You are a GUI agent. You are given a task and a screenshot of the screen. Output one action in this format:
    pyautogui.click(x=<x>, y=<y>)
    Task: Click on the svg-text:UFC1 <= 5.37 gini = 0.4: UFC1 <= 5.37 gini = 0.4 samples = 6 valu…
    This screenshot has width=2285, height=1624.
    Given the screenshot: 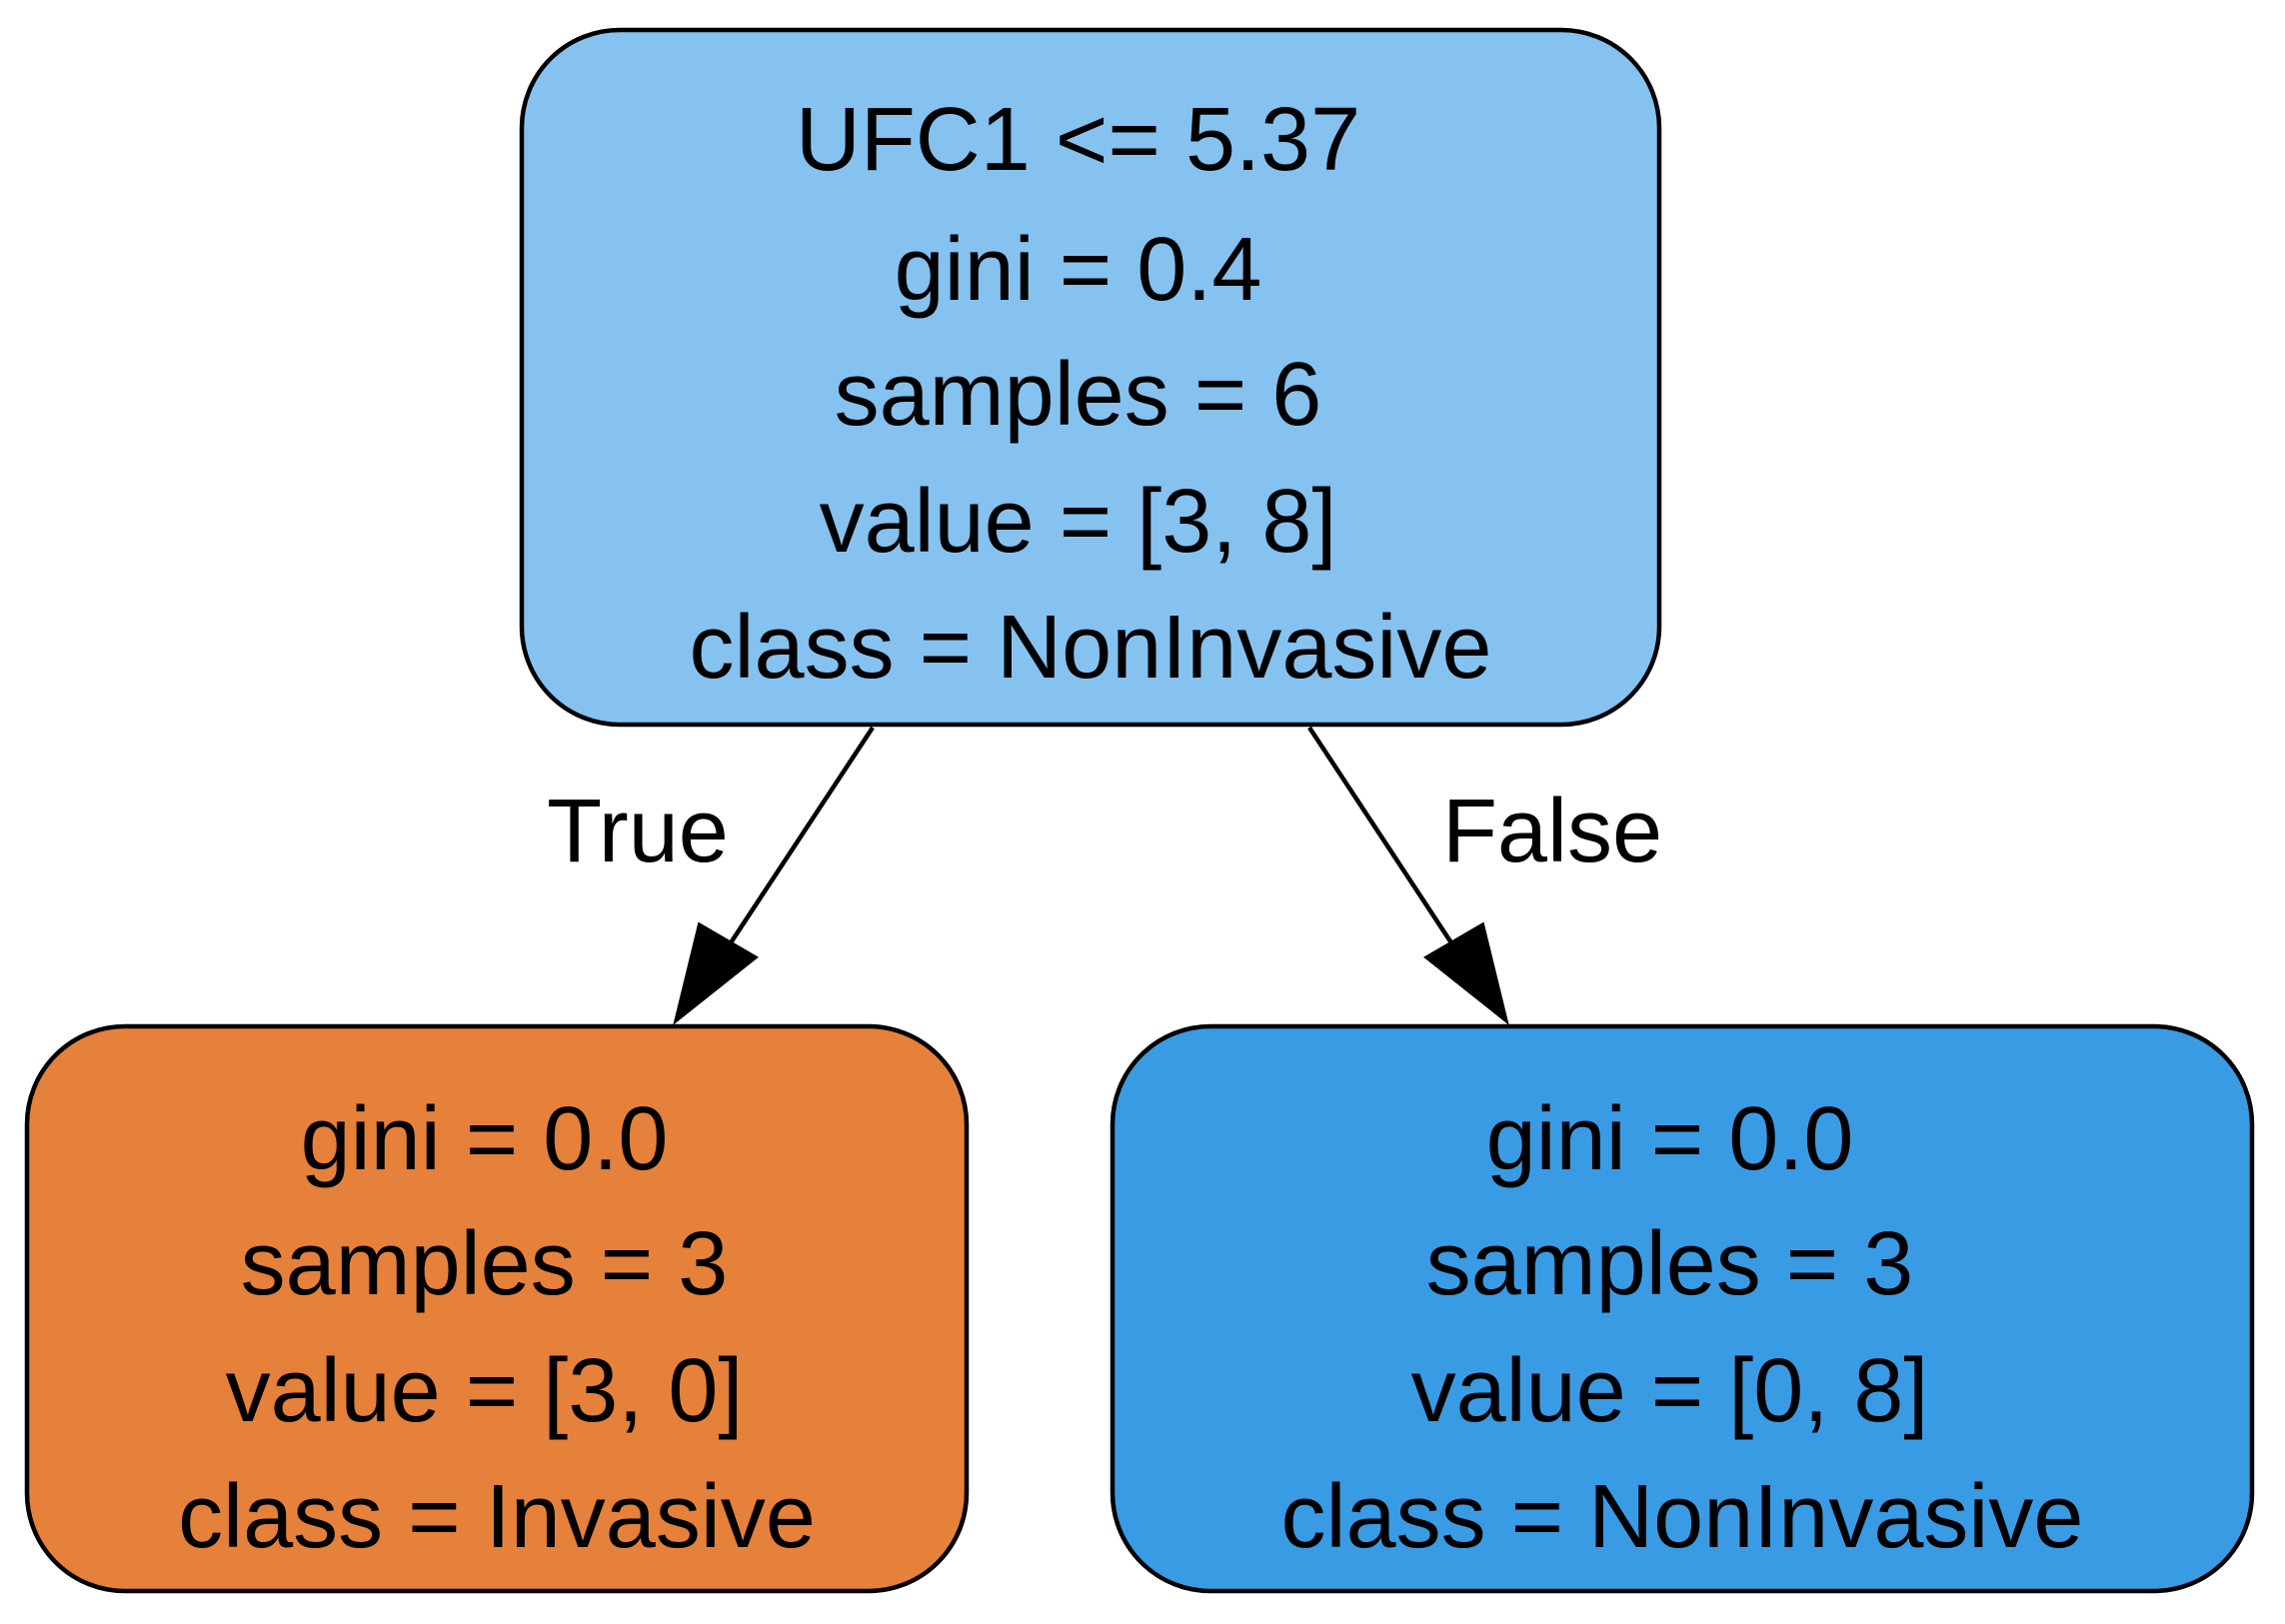 What is the action you would take?
    pyautogui.click(x=1091, y=394)
    